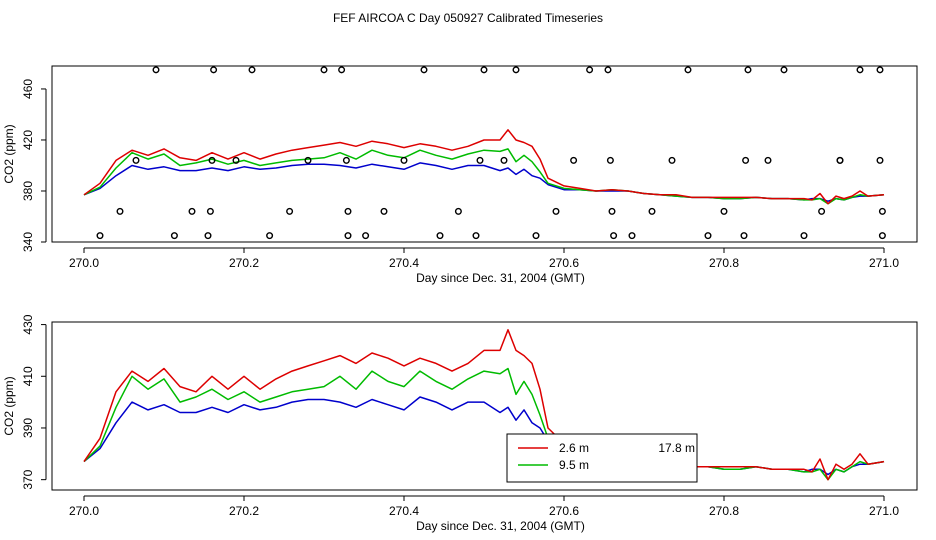 The height and width of the screenshot is (540, 936). I want to click on y-tick-label: 430, so click(28, 324).